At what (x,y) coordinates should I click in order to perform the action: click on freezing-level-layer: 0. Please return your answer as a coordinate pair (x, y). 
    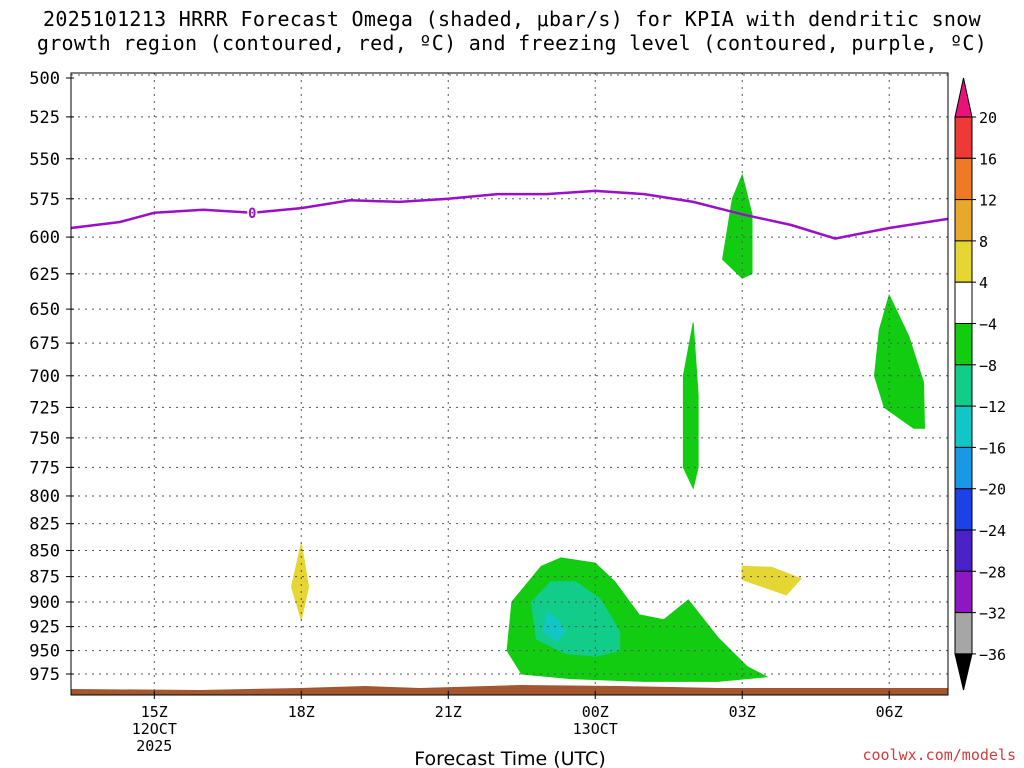
    Looking at the image, I should click on (509, 214).